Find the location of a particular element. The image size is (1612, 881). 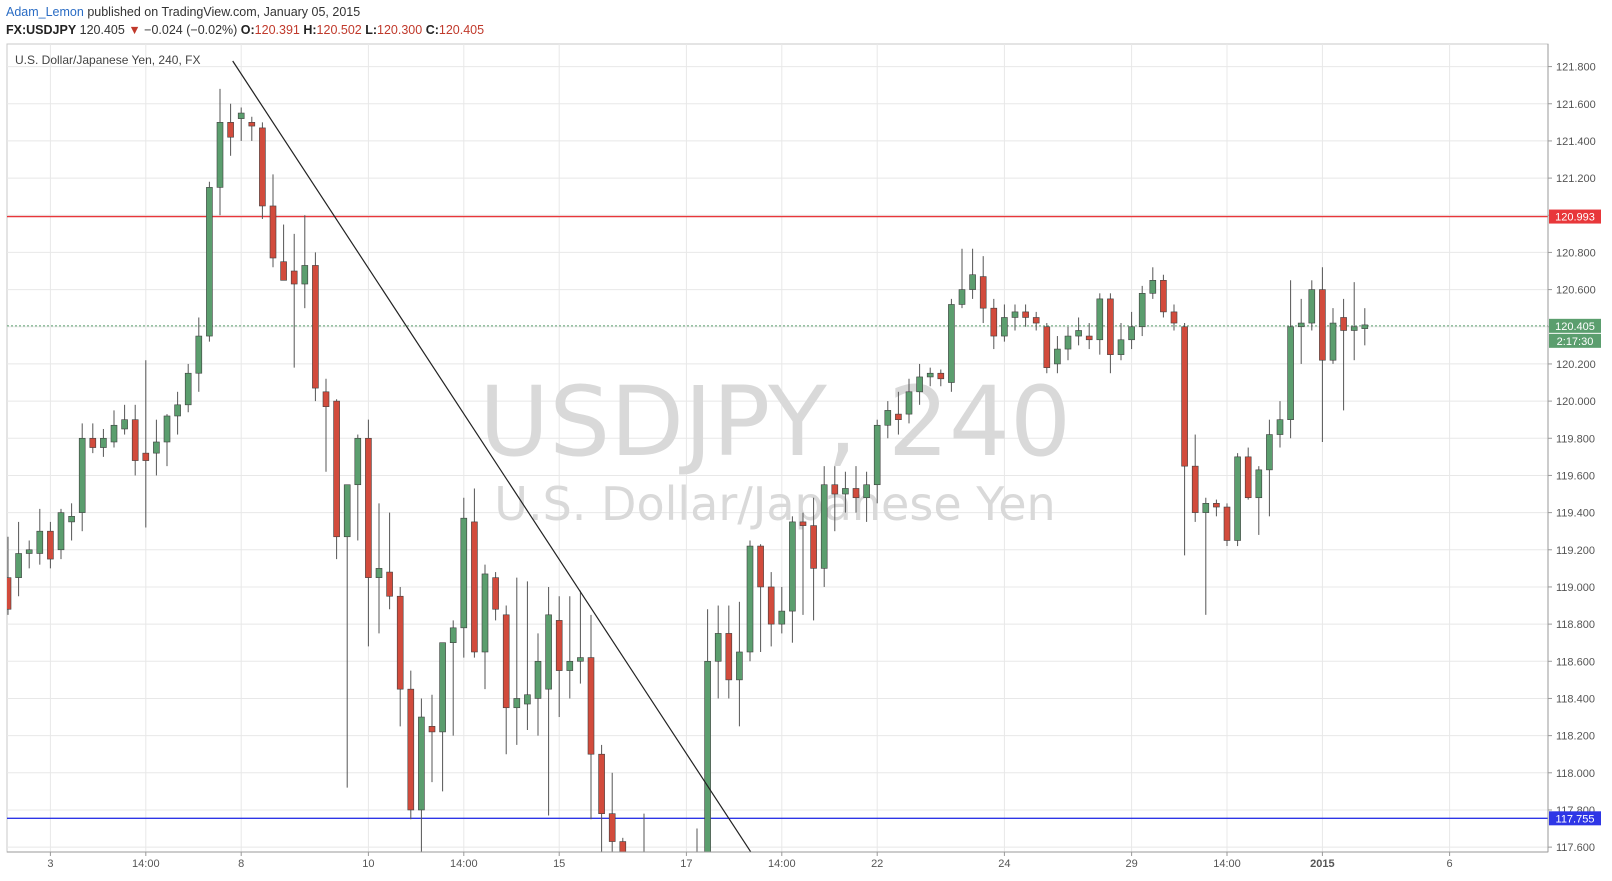

open-label: O: is located at coordinates (247, 30).